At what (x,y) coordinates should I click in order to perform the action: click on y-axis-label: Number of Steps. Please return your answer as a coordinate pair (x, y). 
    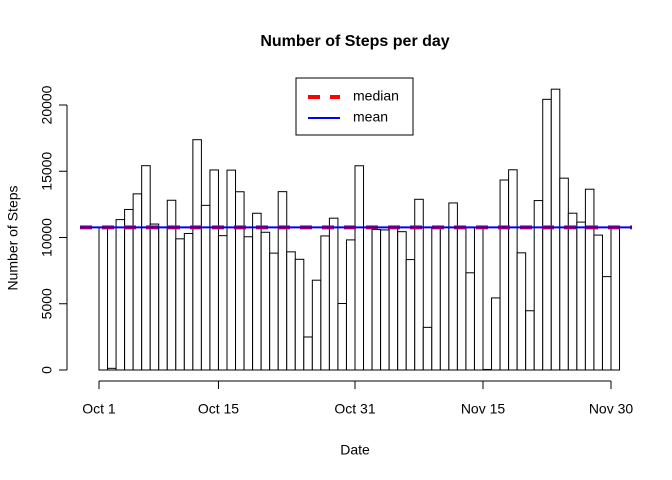
    Looking at the image, I should click on (13, 237).